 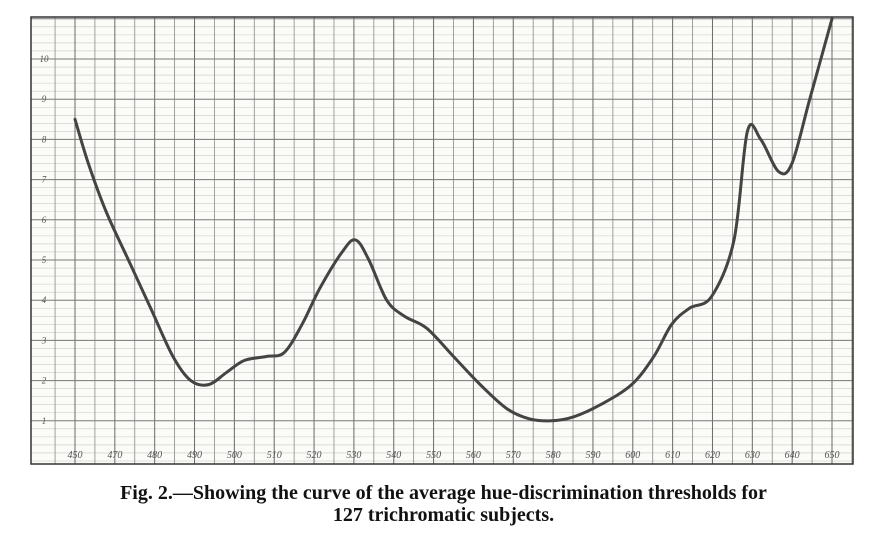 What do you see at coordinates (234, 455) in the screenshot?
I see `x-tick-label: 500` at bounding box center [234, 455].